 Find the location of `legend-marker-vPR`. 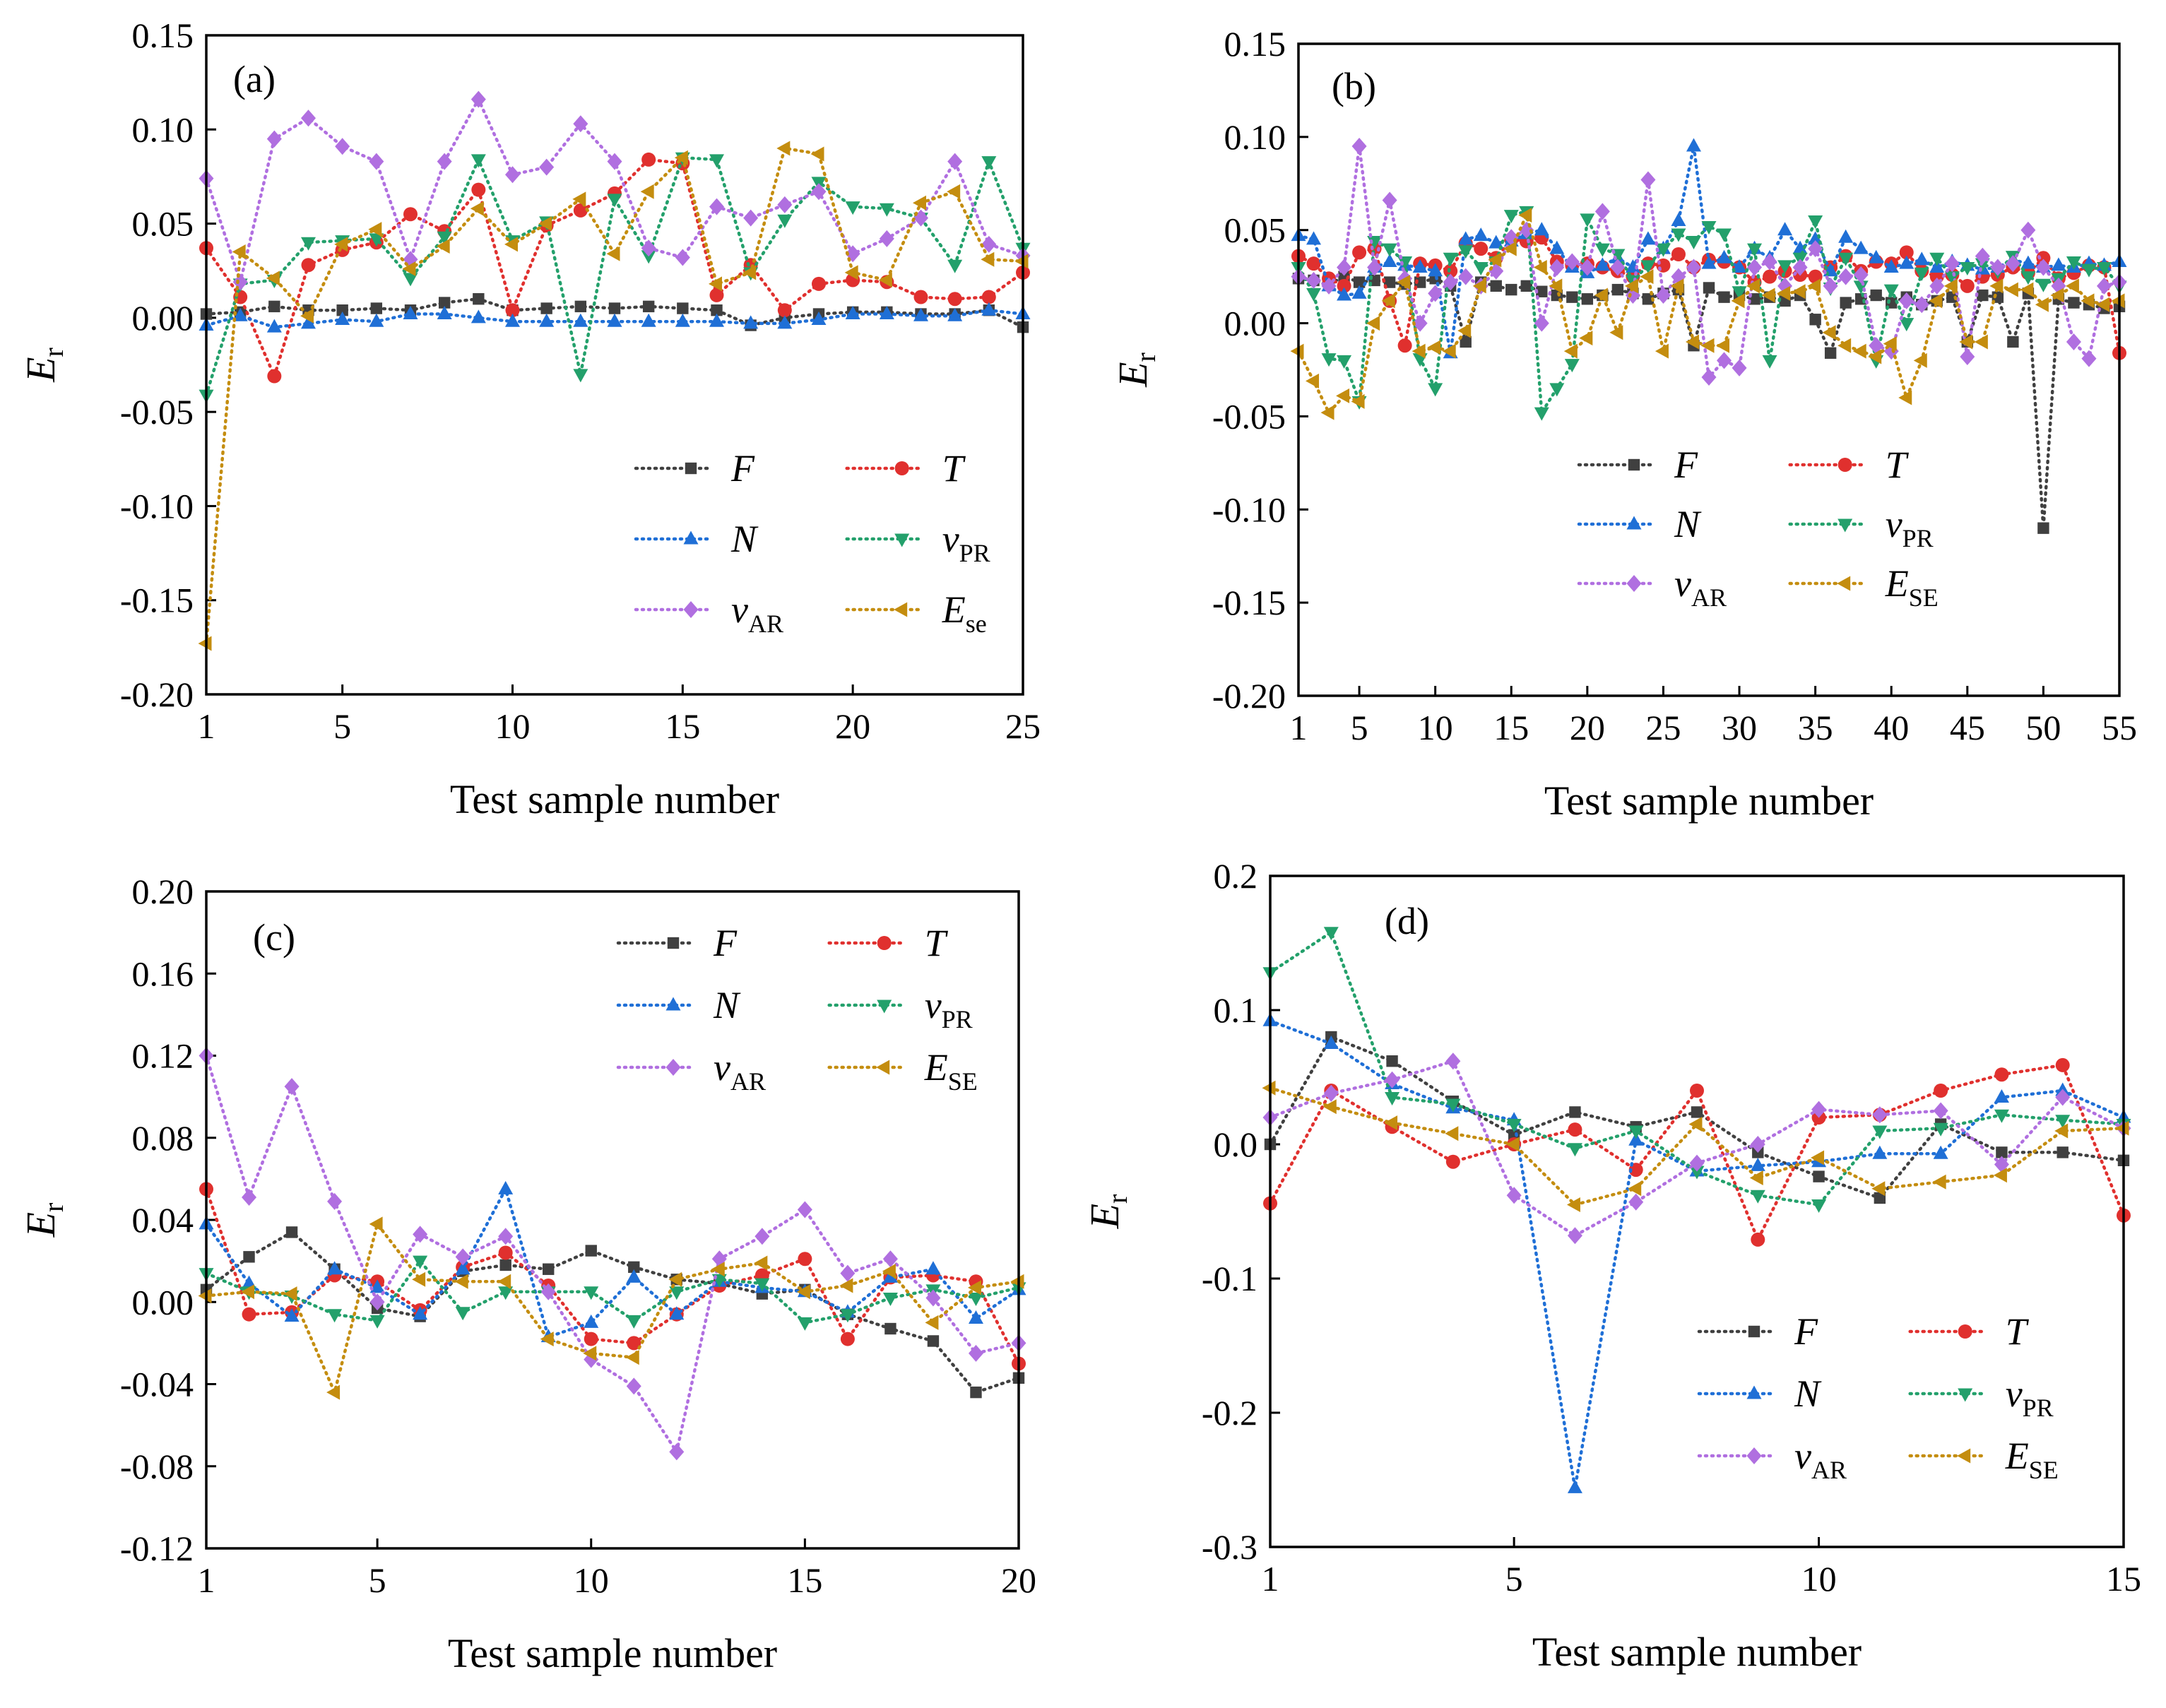

legend-marker-vPR is located at coordinates (902, 540).